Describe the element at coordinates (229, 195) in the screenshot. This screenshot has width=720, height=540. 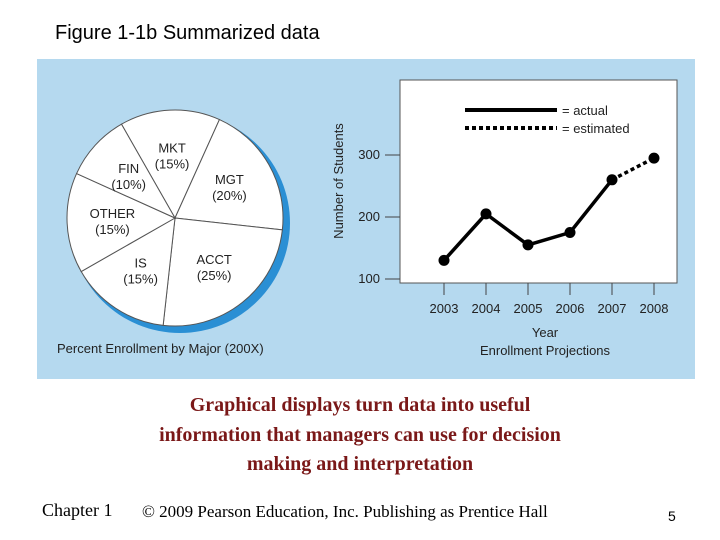
I see `pie-percent-mgt: (20%)` at that location.